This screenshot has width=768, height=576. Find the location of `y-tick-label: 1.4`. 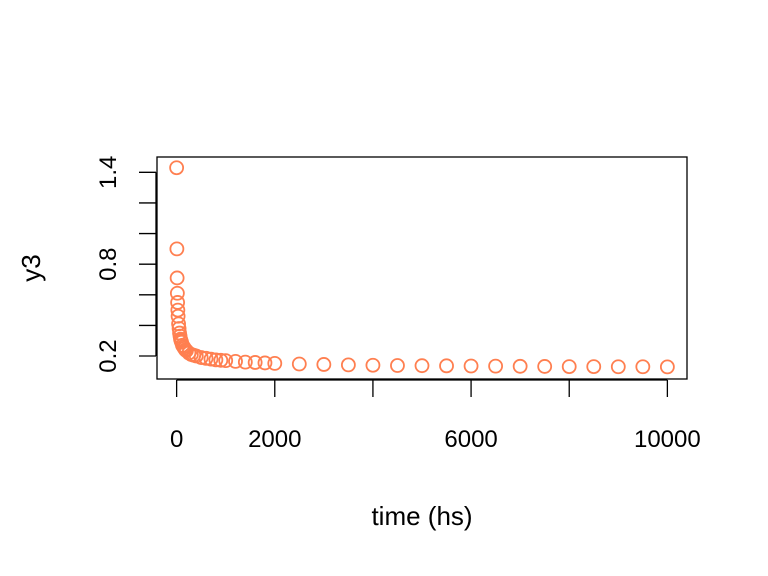

y-tick-label: 1.4 is located at coordinates (108, 172).